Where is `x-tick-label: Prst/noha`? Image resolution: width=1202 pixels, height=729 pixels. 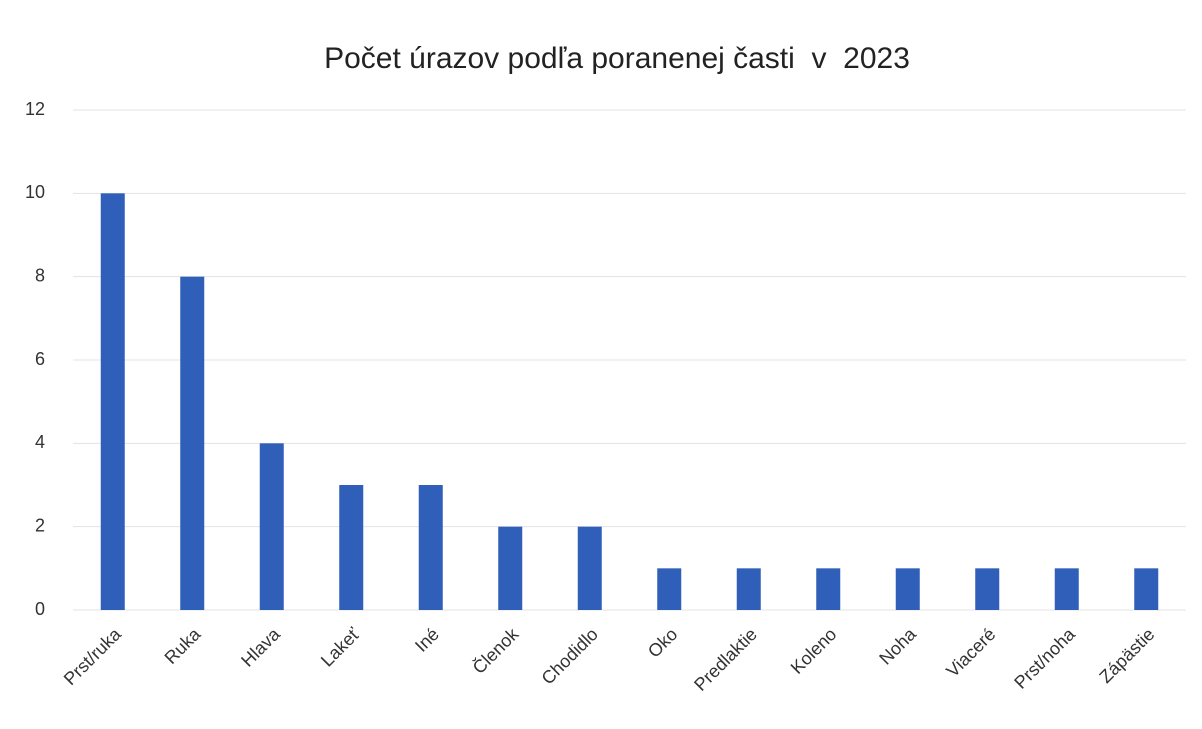 x-tick-label: Prst/noha is located at coordinates (1044, 657).